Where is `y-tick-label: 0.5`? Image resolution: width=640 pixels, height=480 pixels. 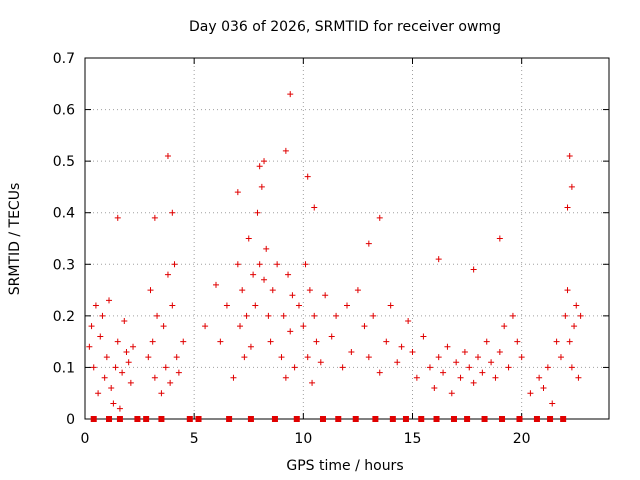
y-tick-label: 0.5 is located at coordinates (64, 162).